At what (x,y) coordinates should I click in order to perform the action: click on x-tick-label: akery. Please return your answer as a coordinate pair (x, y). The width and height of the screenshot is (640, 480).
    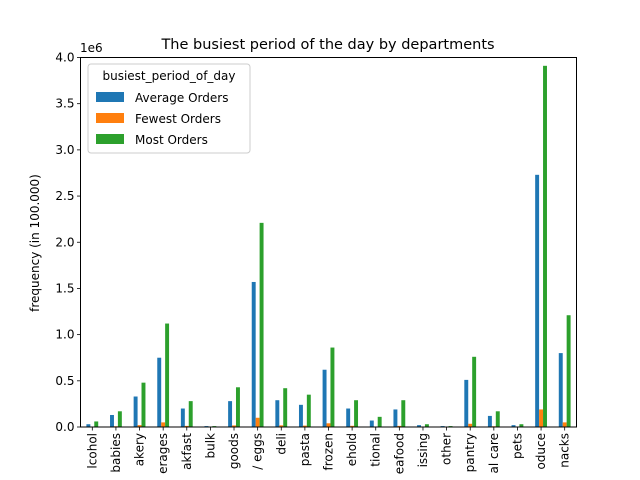
    Looking at the image, I should click on (140, 449).